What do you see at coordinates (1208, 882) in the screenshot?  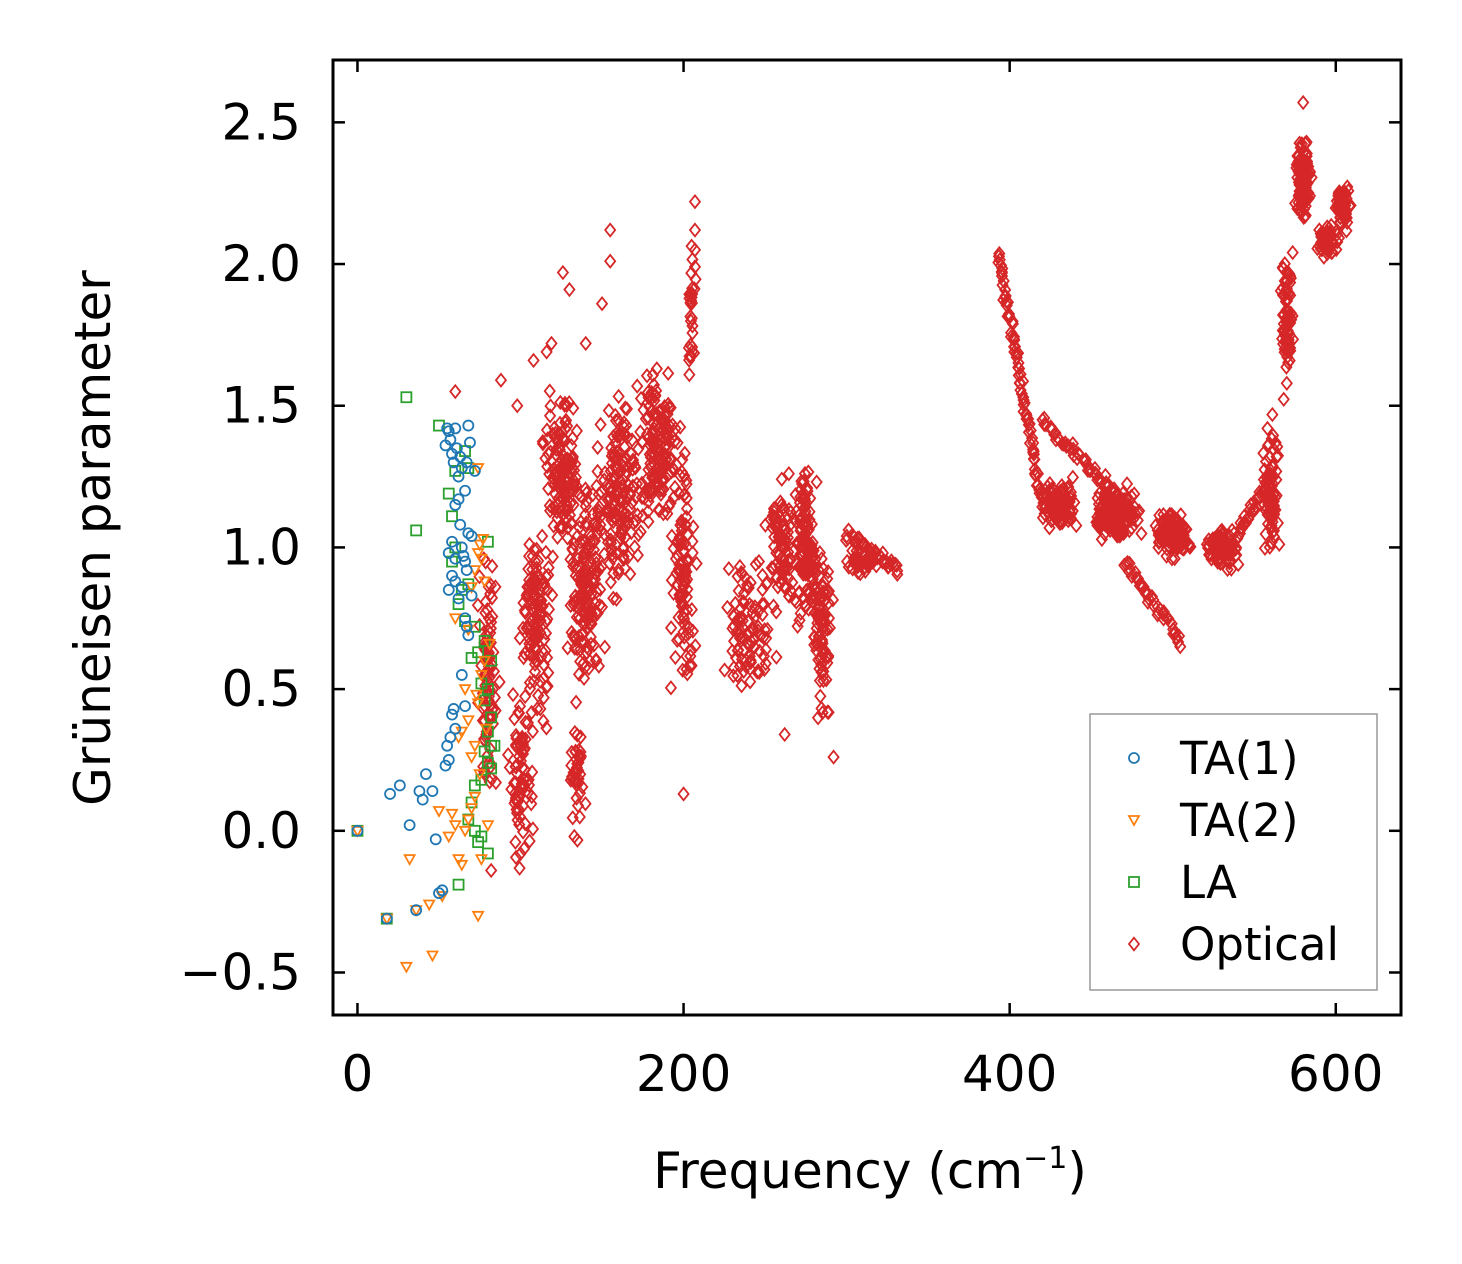 I see `legend-label: LA` at bounding box center [1208, 882].